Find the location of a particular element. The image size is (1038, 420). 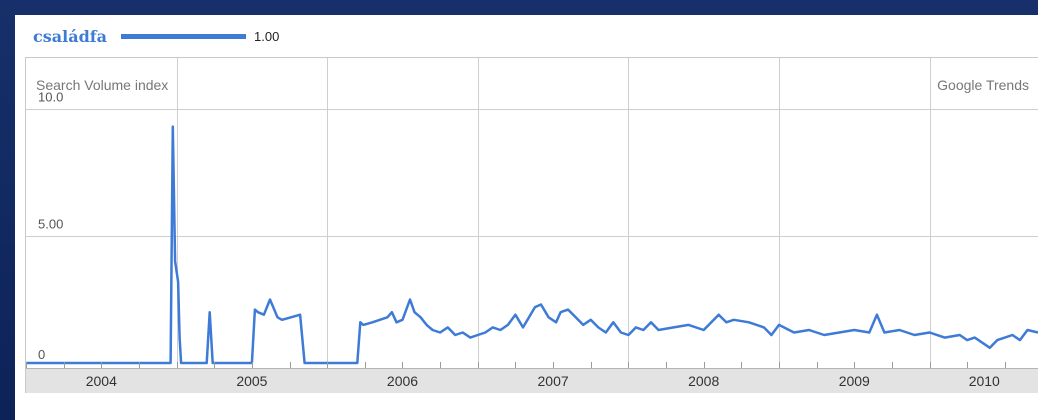

y-axis-title: Search Volume index is located at coordinates (102, 85).